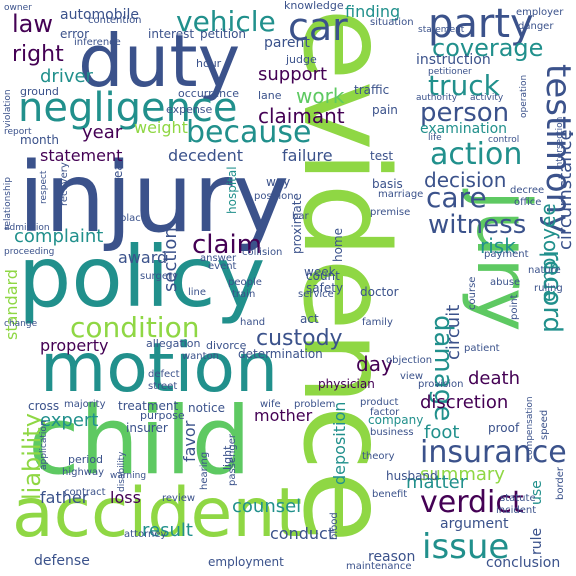 The height and width of the screenshot is (576, 576). Describe the element at coordinates (18, 132) in the screenshot. I see `word-report: report` at that location.